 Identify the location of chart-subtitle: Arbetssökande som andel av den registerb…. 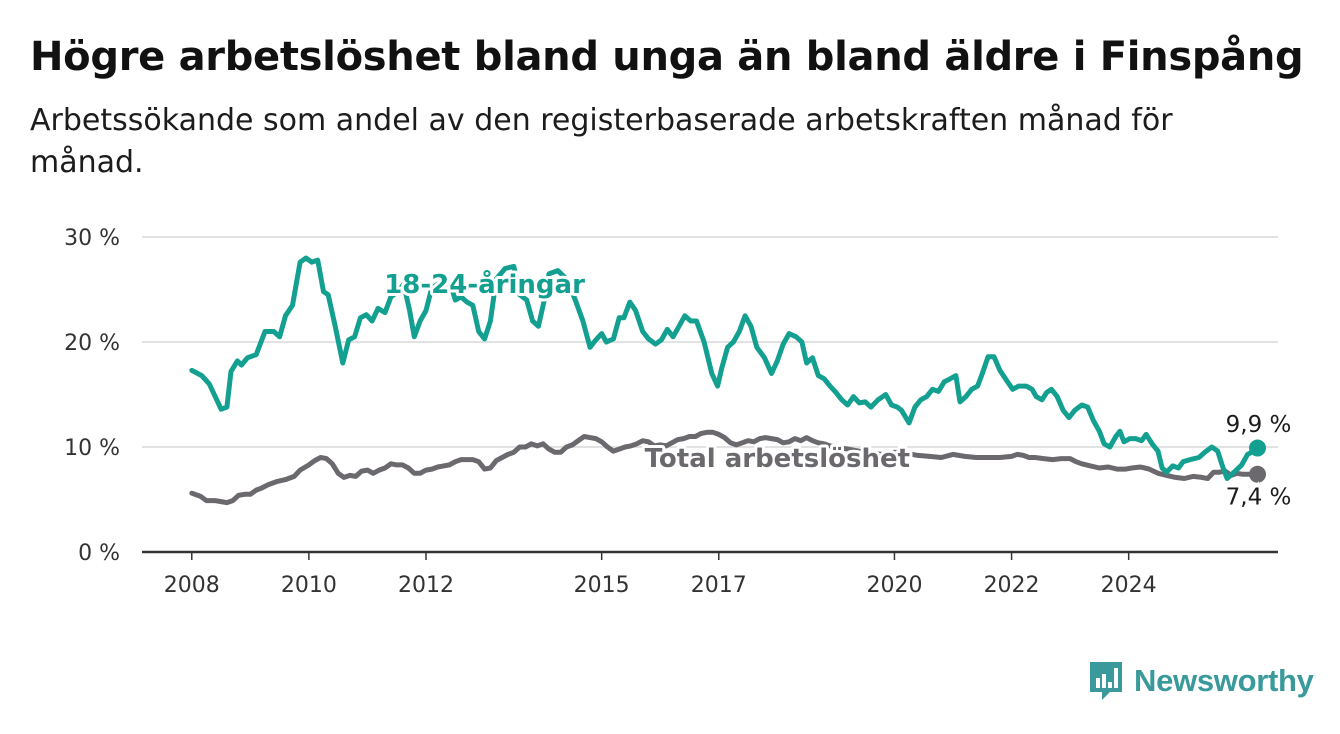
(601, 141).